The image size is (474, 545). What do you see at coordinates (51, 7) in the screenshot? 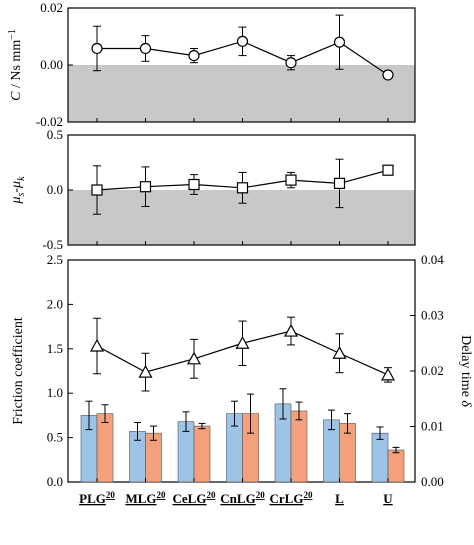
I see `y-tick-label: 0.02` at bounding box center [51, 7].